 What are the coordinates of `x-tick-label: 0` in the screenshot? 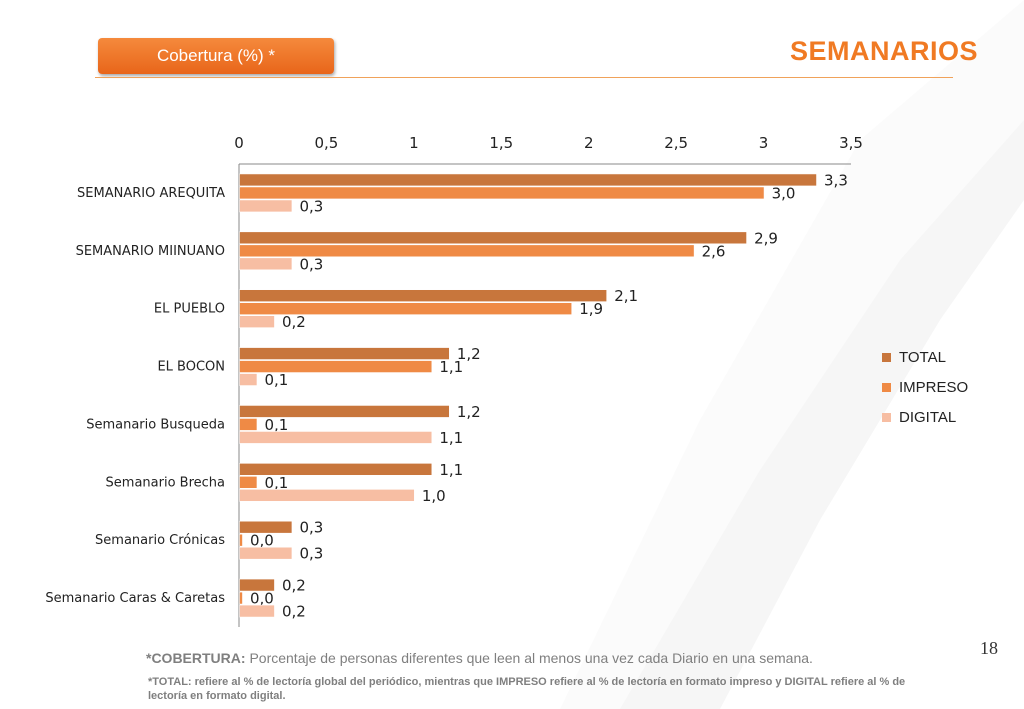 It's located at (239, 143).